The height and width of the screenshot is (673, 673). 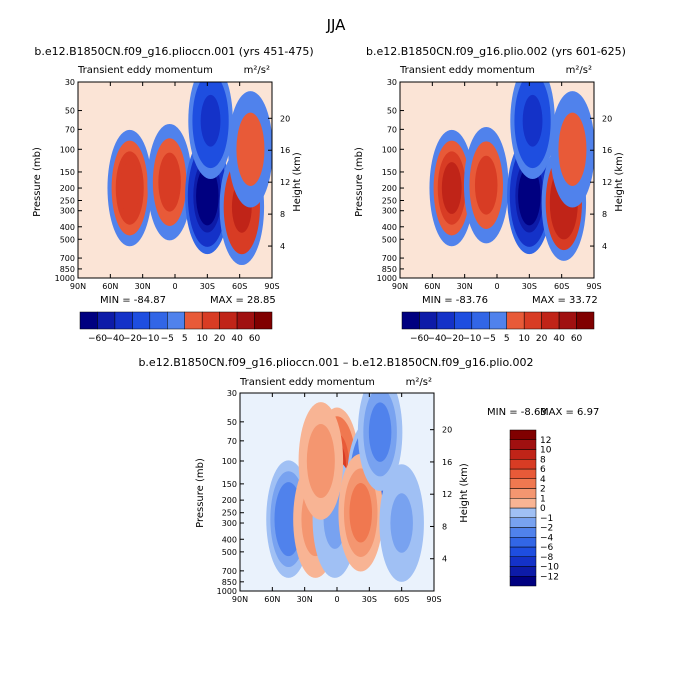 I want to click on colorbar-label: 5, so click(x=507, y=339).